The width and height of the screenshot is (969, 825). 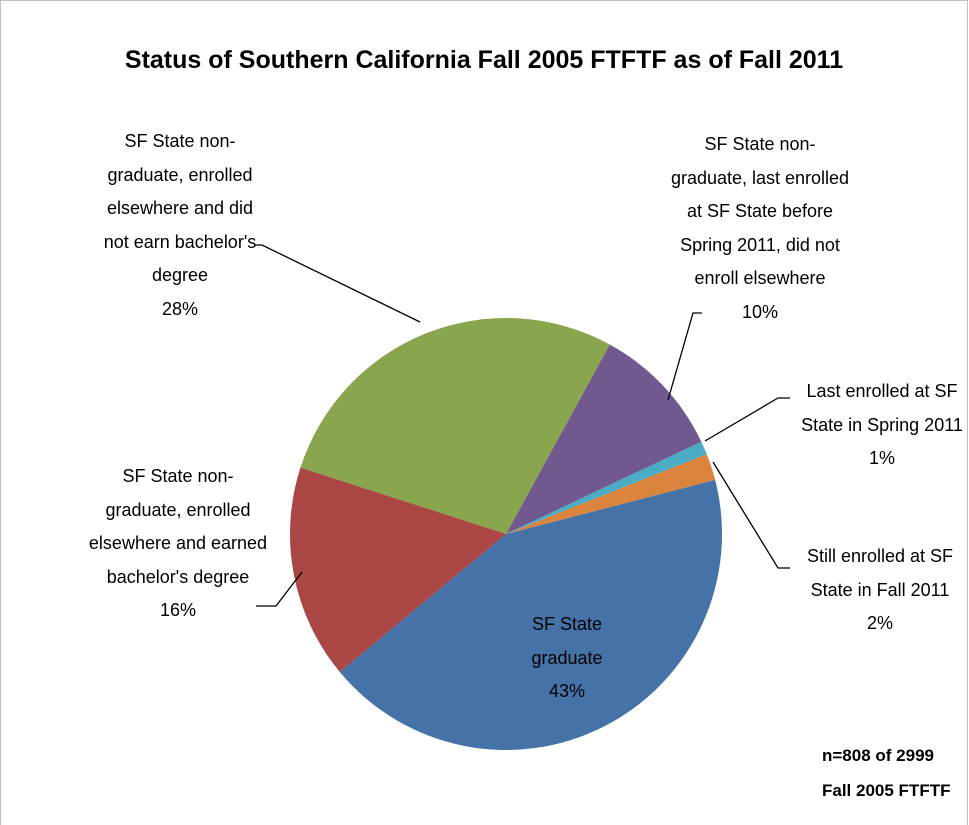 I want to click on value-label: 16%, so click(x=178, y=610).